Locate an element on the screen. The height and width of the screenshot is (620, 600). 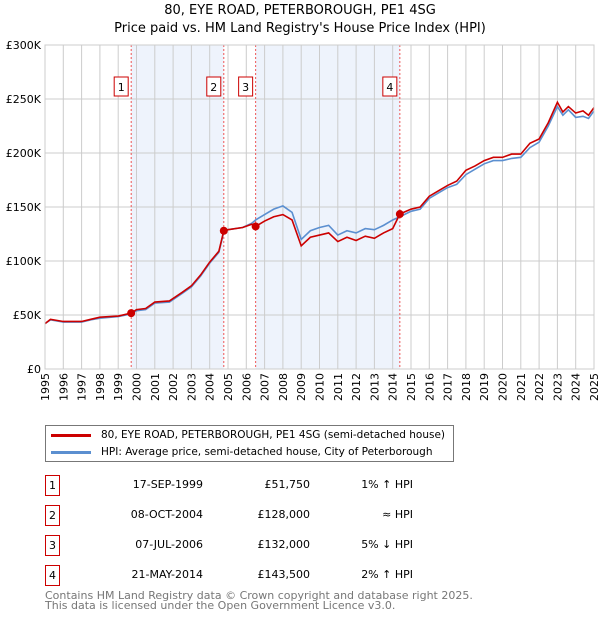
sale-number: 1 is located at coordinates (52, 485).